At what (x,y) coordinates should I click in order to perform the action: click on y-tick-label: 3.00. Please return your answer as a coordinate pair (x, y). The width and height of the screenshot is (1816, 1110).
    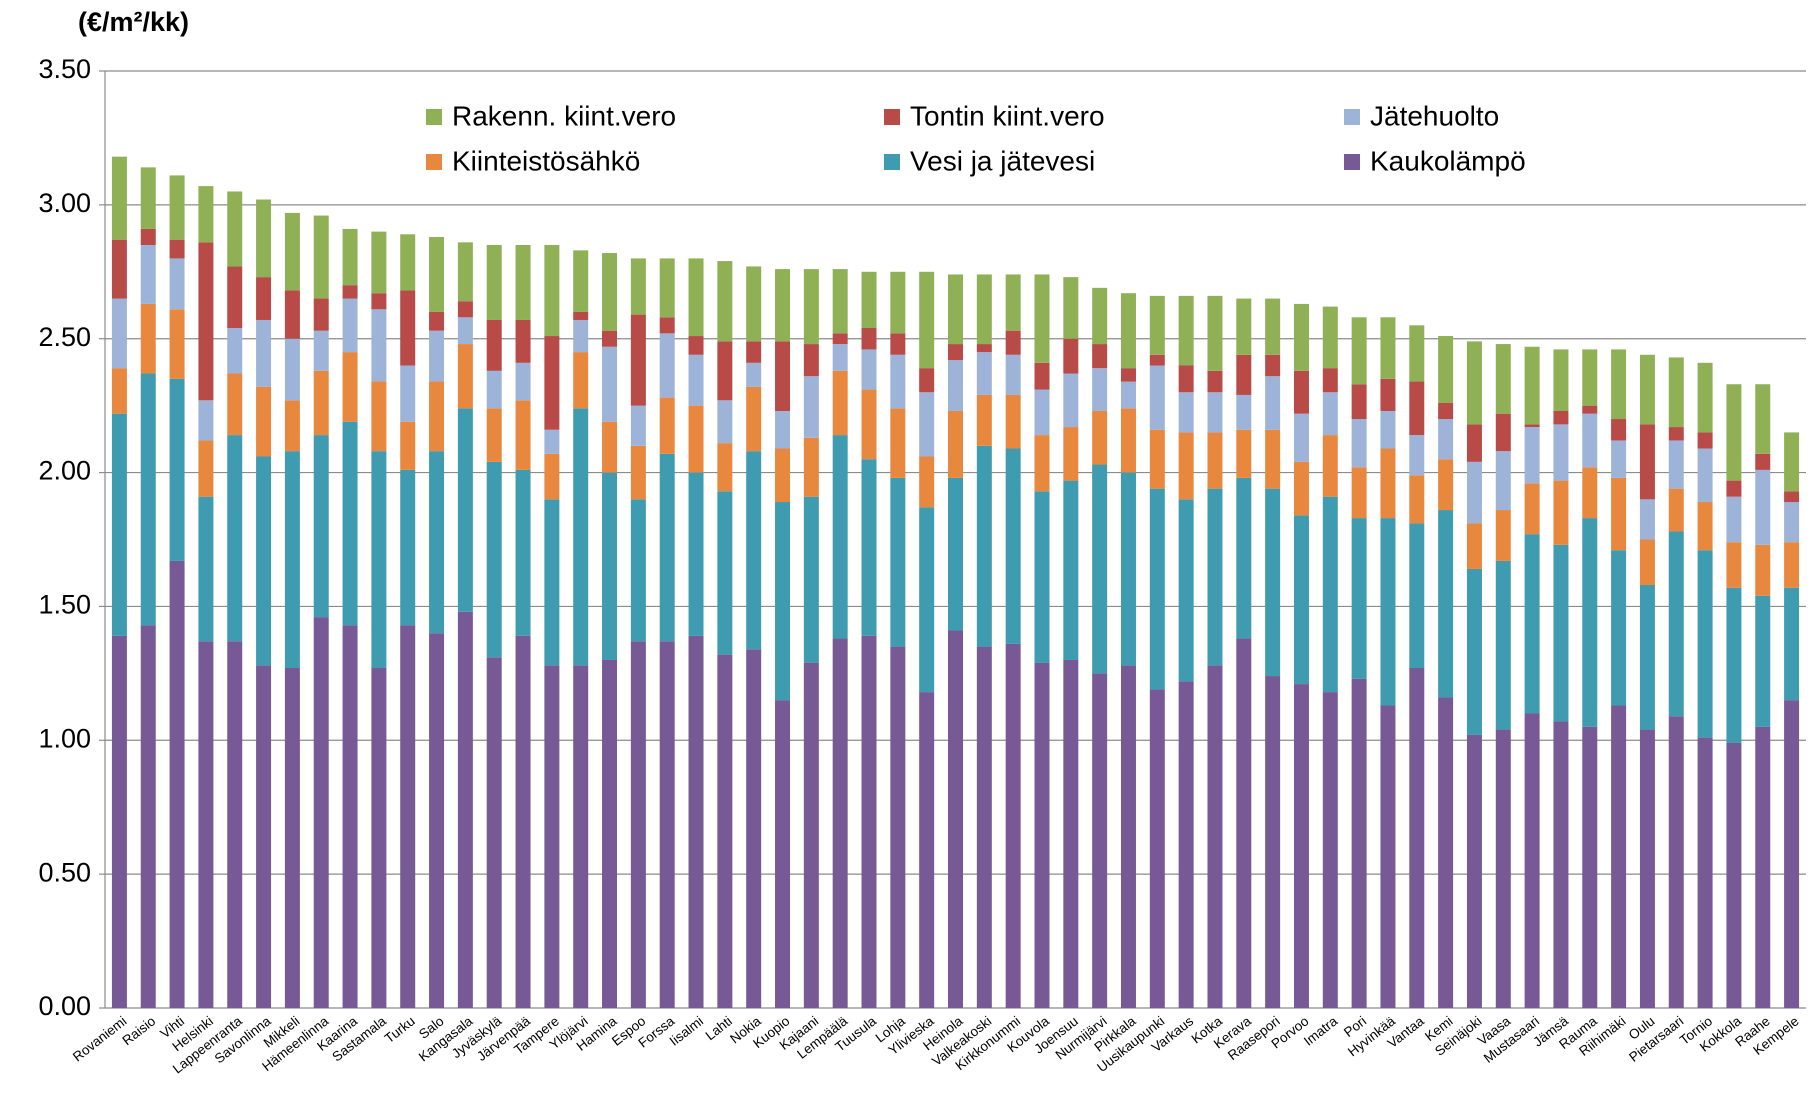
    Looking at the image, I should click on (64, 203).